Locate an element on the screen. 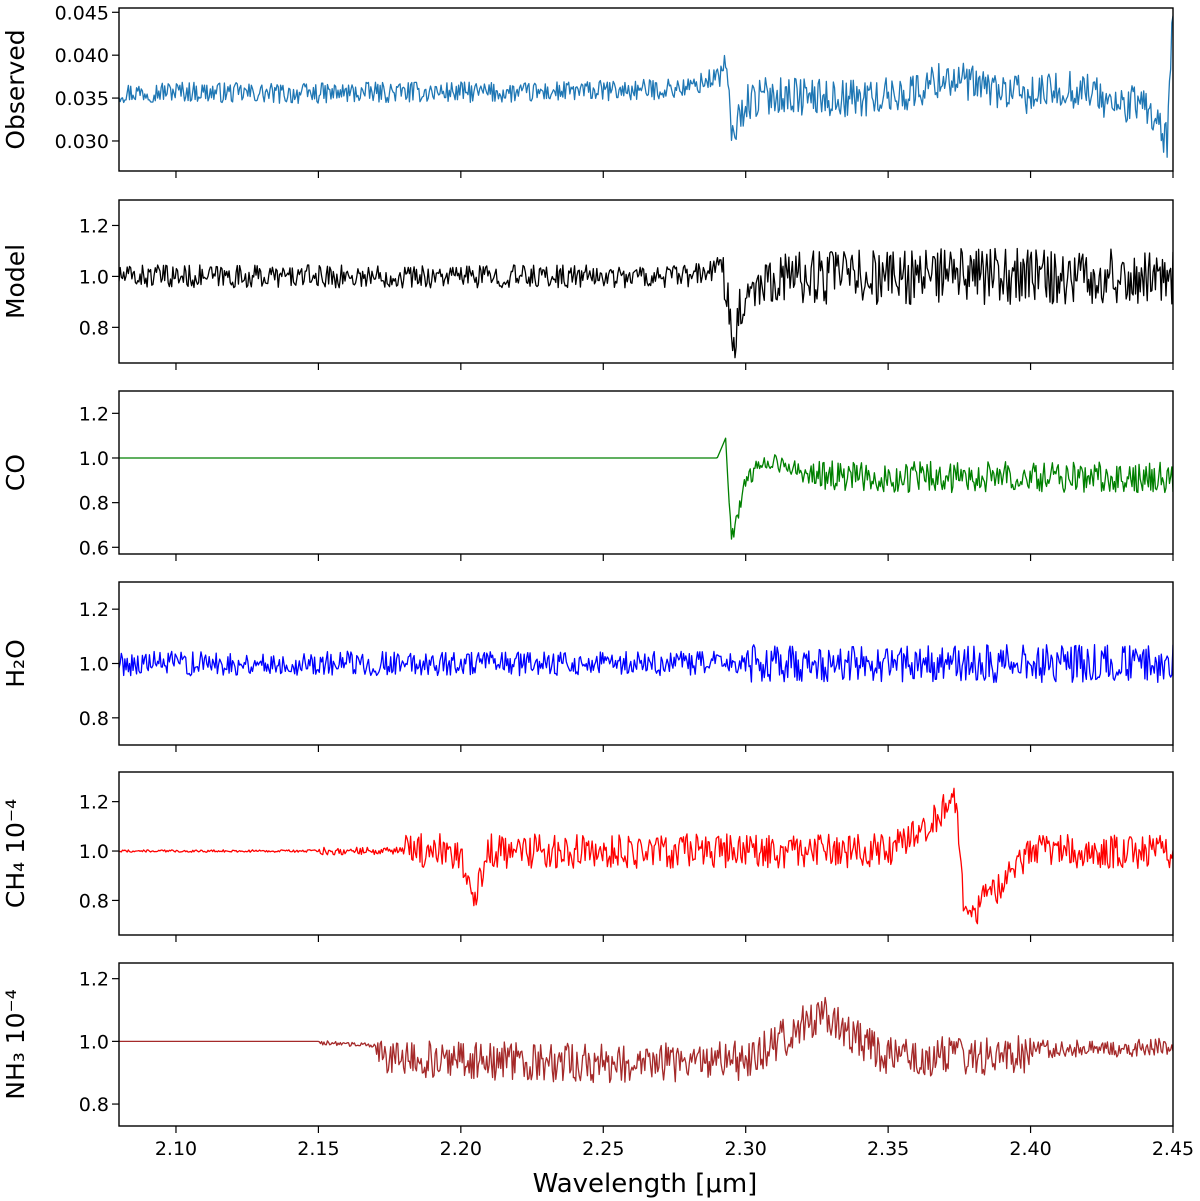  h2o-spectrum-line is located at coordinates (646, 664).